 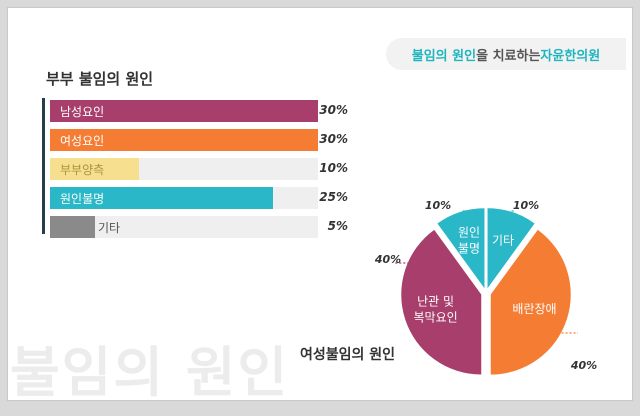 I want to click on bar-track: 여성요인, so click(x=184, y=140).